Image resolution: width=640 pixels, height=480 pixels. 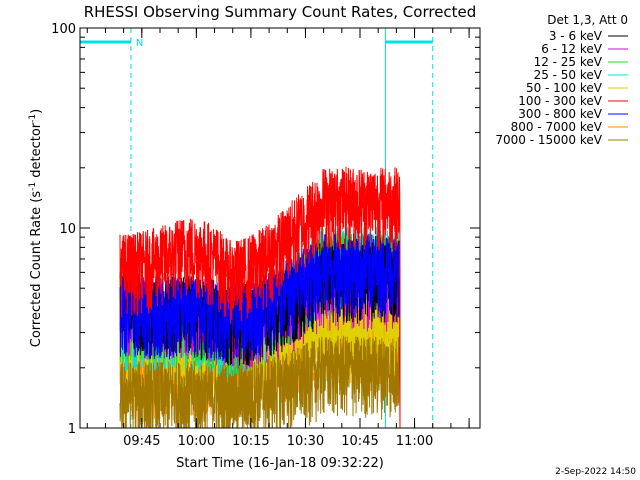 I want to click on legend-label: 800 - 7000 keV, so click(x=557, y=127).